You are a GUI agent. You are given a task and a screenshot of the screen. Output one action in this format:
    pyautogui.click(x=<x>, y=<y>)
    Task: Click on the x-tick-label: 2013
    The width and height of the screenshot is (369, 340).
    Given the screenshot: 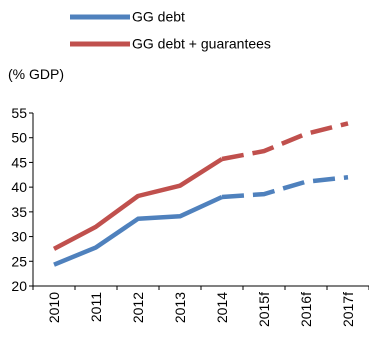 What is the action you would take?
    pyautogui.click(x=180, y=307)
    